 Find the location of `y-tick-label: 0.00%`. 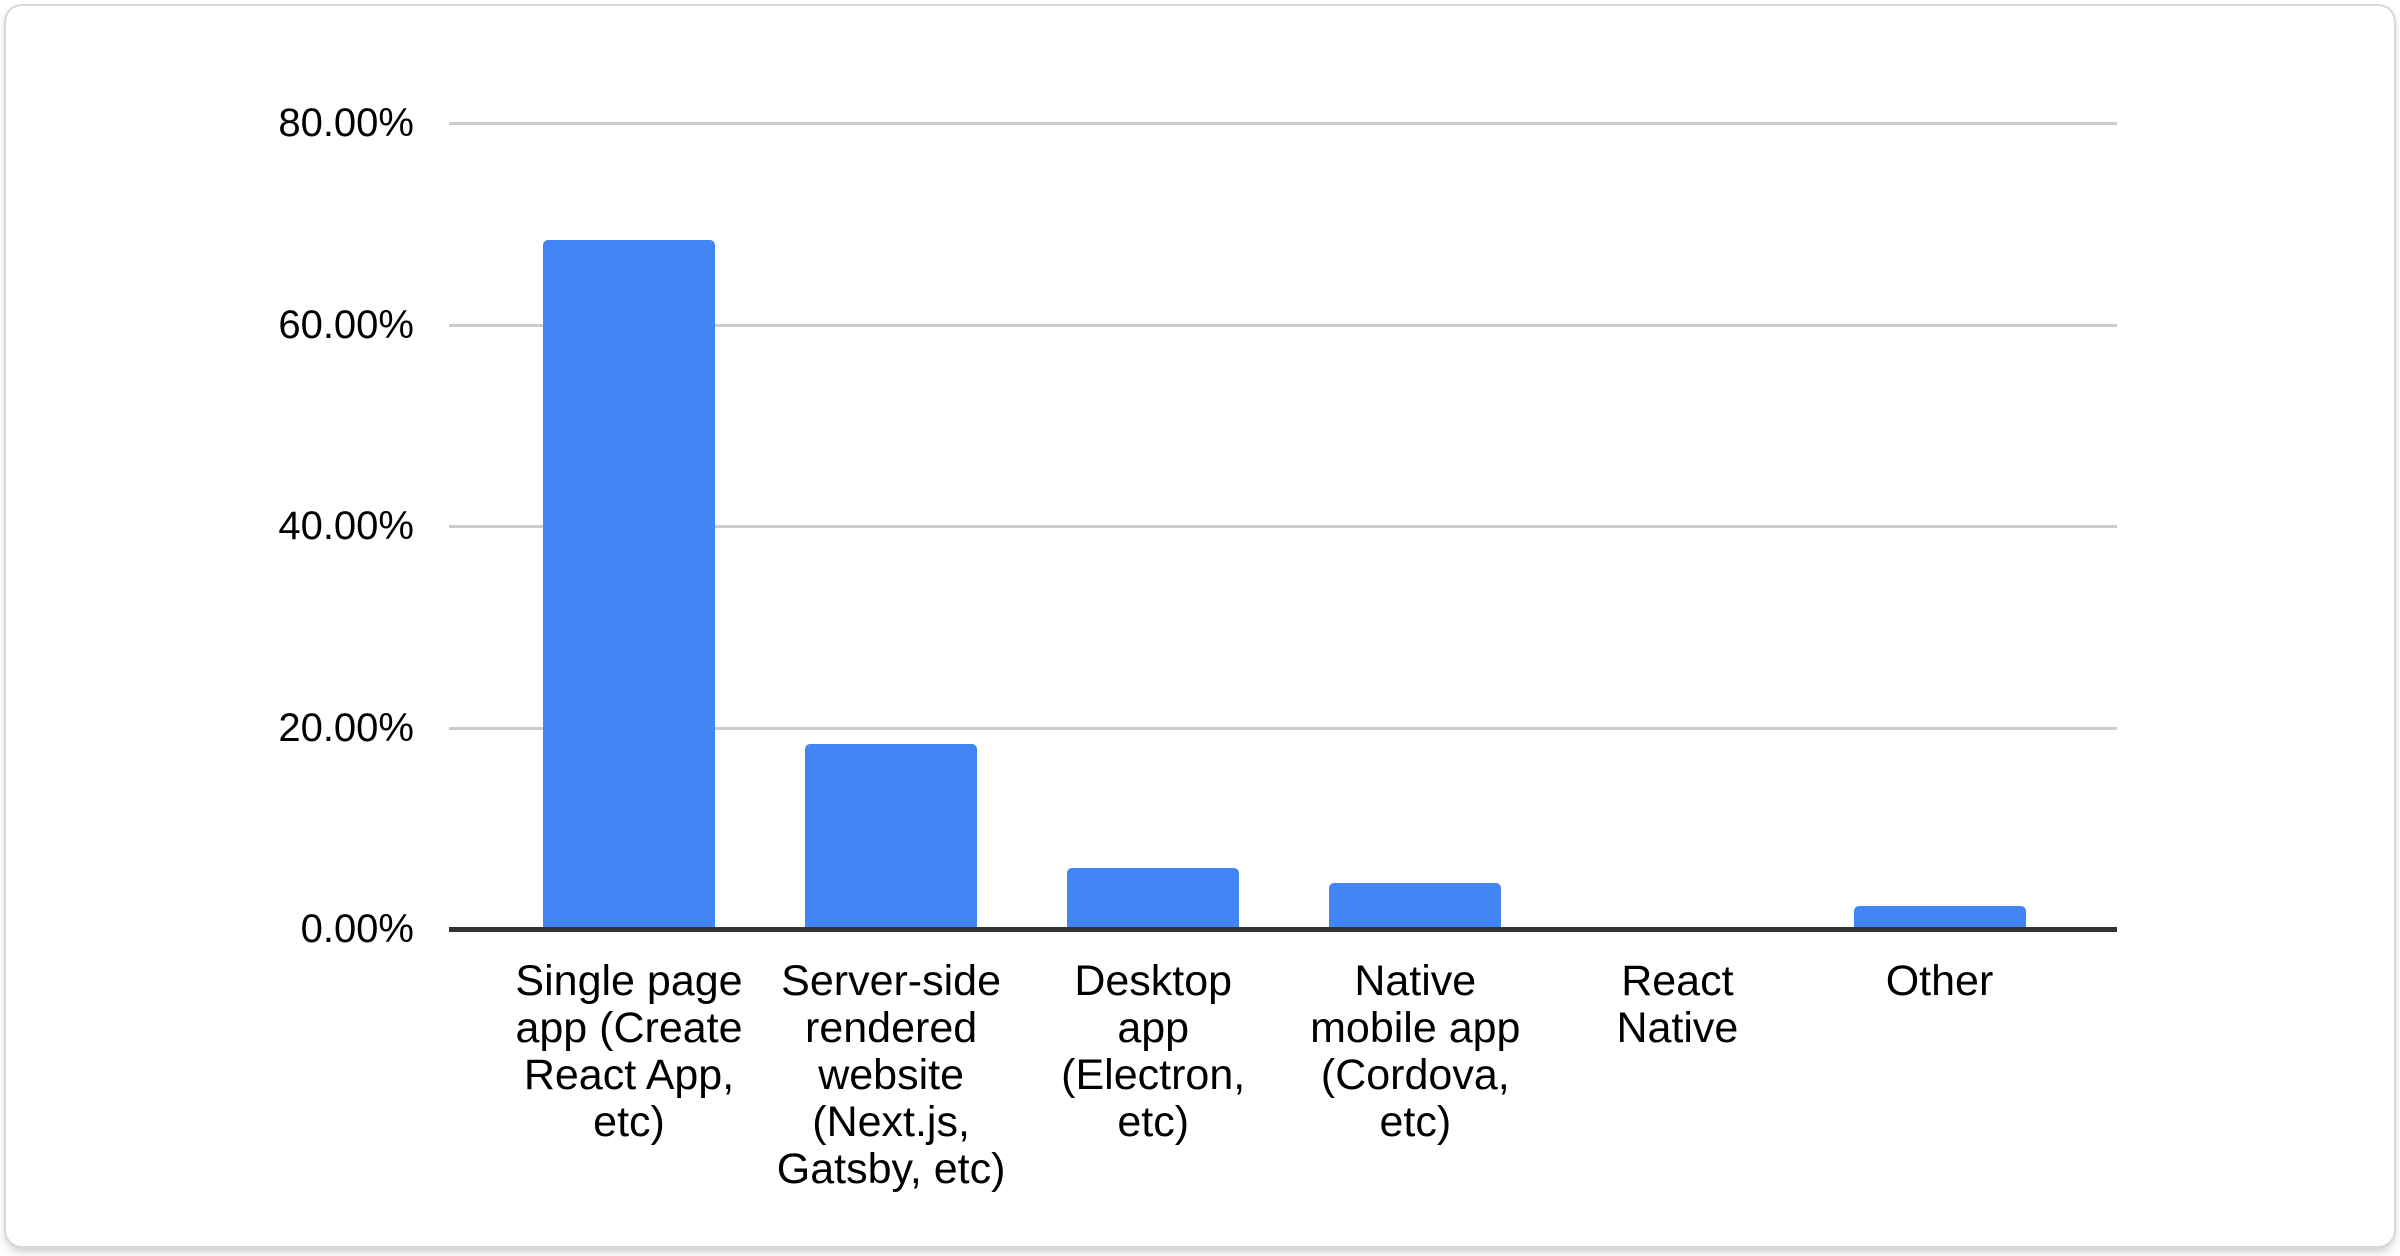

y-tick-label: 0.00% is located at coordinates (357, 929).